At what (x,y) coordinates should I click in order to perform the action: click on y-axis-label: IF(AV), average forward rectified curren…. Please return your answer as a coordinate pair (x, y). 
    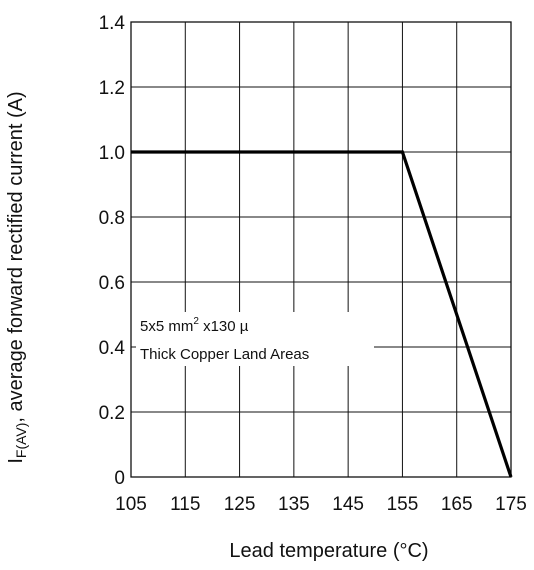
    Looking at the image, I should click on (17, 277).